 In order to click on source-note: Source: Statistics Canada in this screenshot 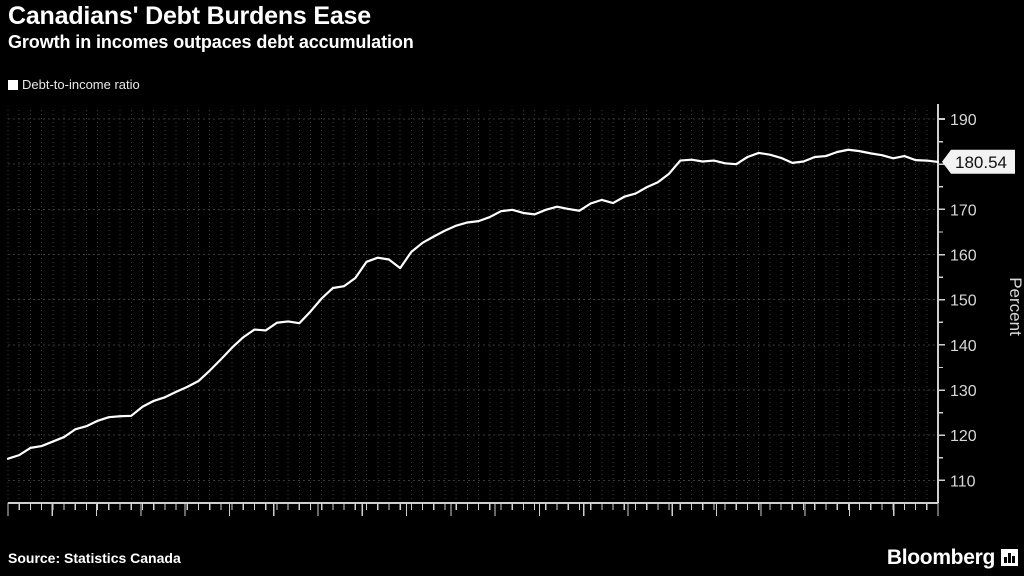, I will do `click(94, 558)`.